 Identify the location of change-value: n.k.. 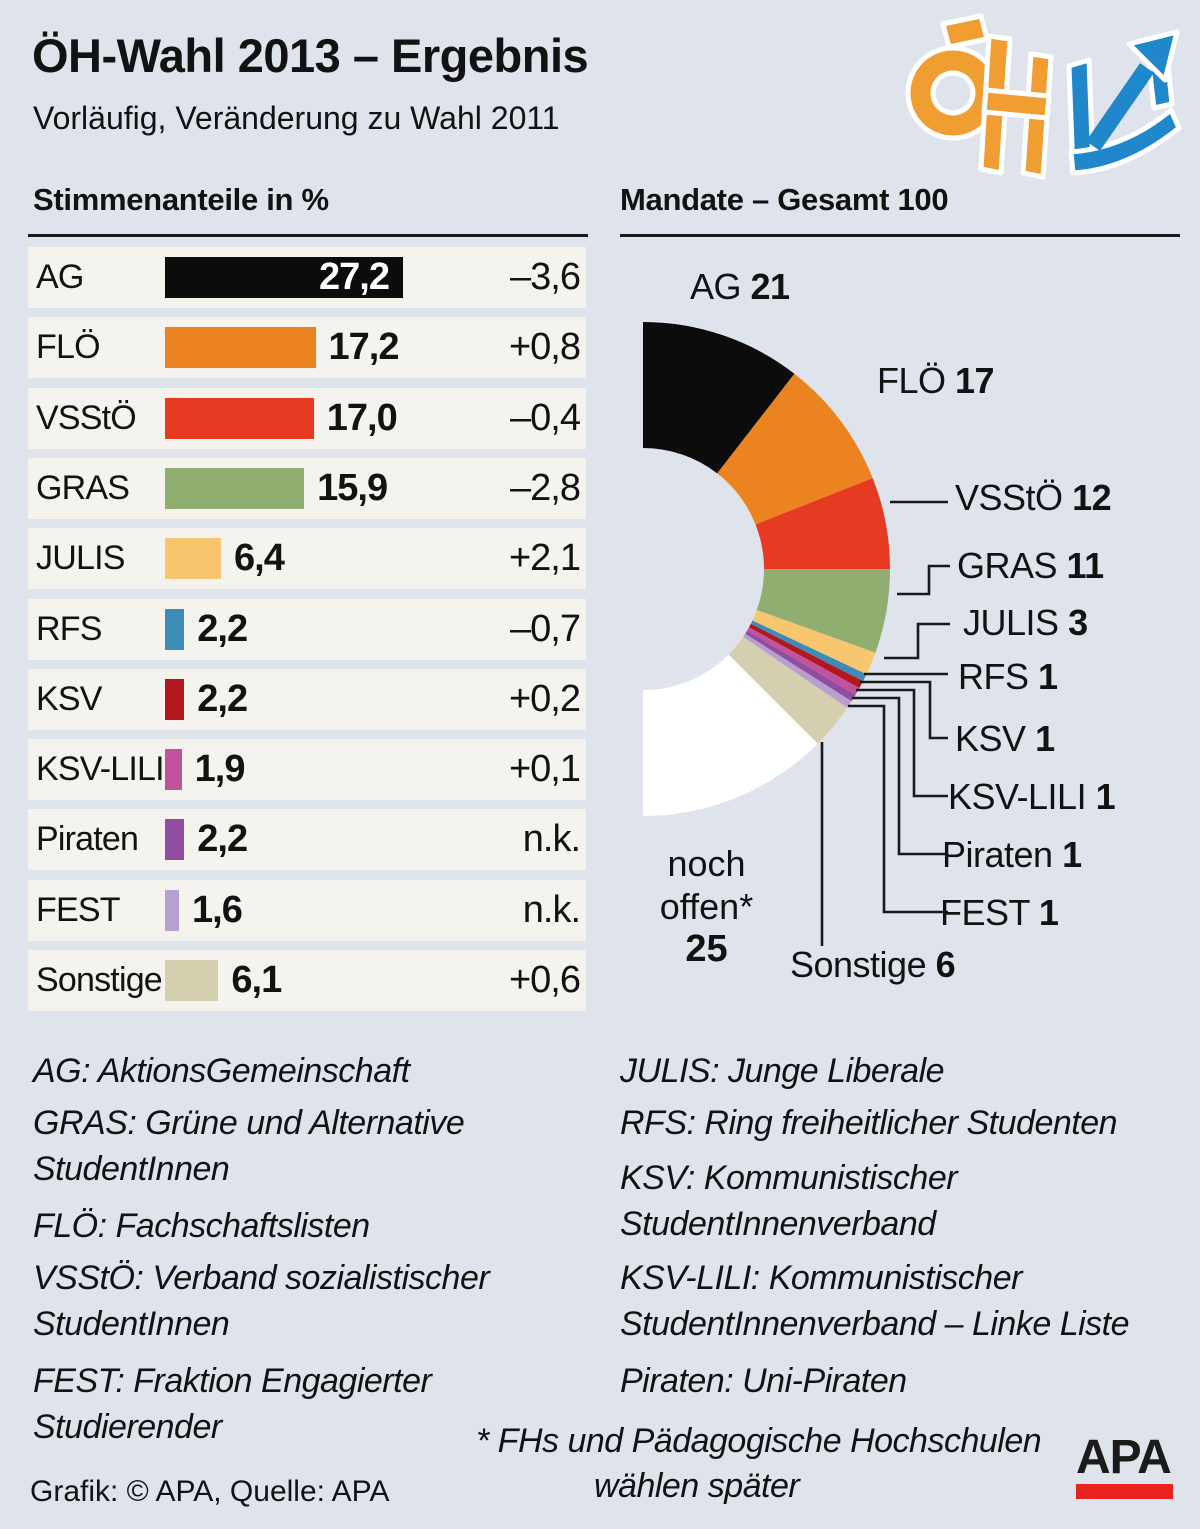
(551, 909).